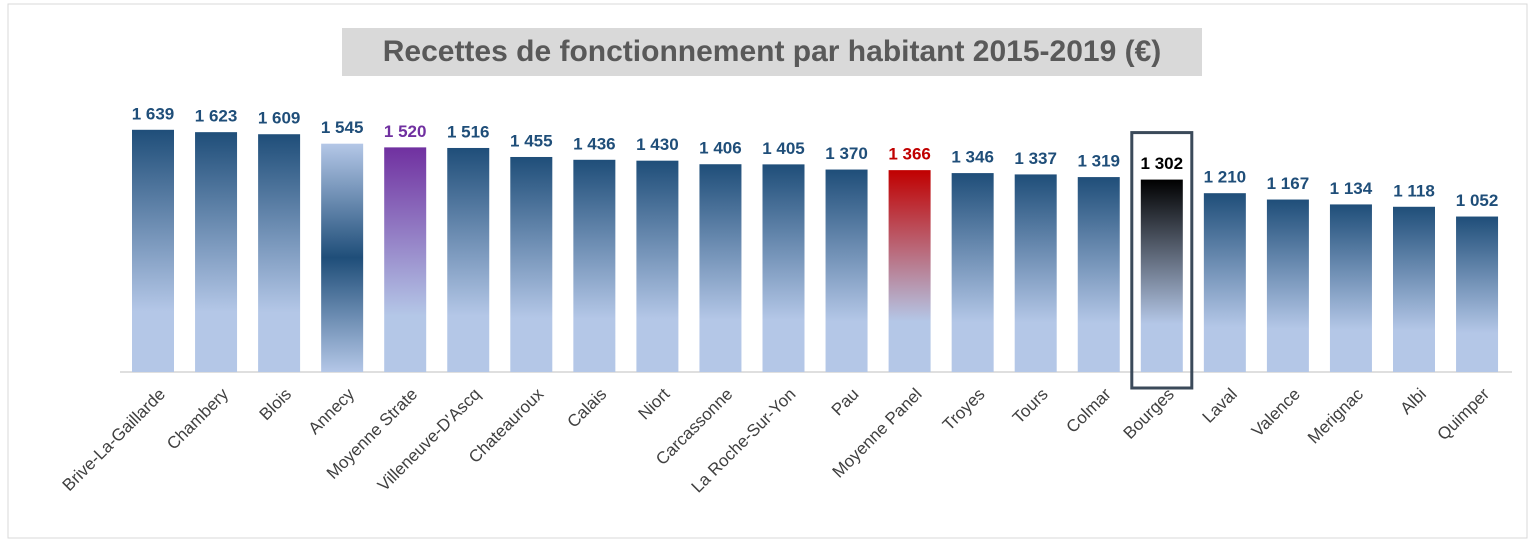 This screenshot has height=542, width=1535. Describe the element at coordinates (1276, 413) in the screenshot. I see `x-tick-label: Valence` at that location.